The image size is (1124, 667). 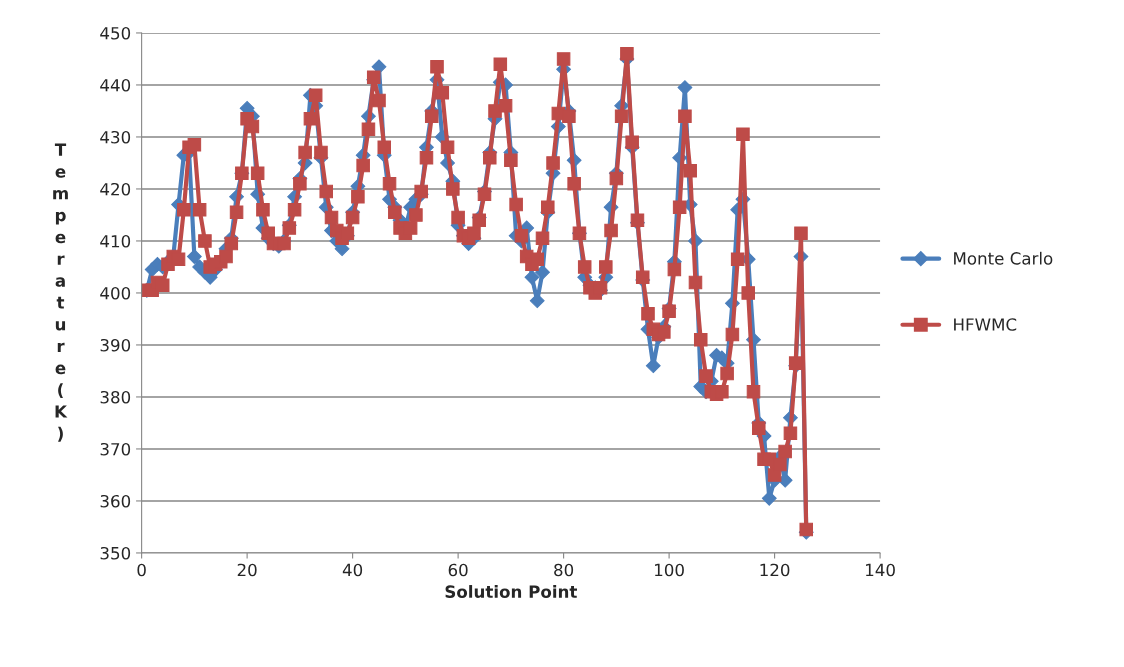 What do you see at coordinates (115, 85) in the screenshot?
I see `y-tick-label: 440` at bounding box center [115, 85].